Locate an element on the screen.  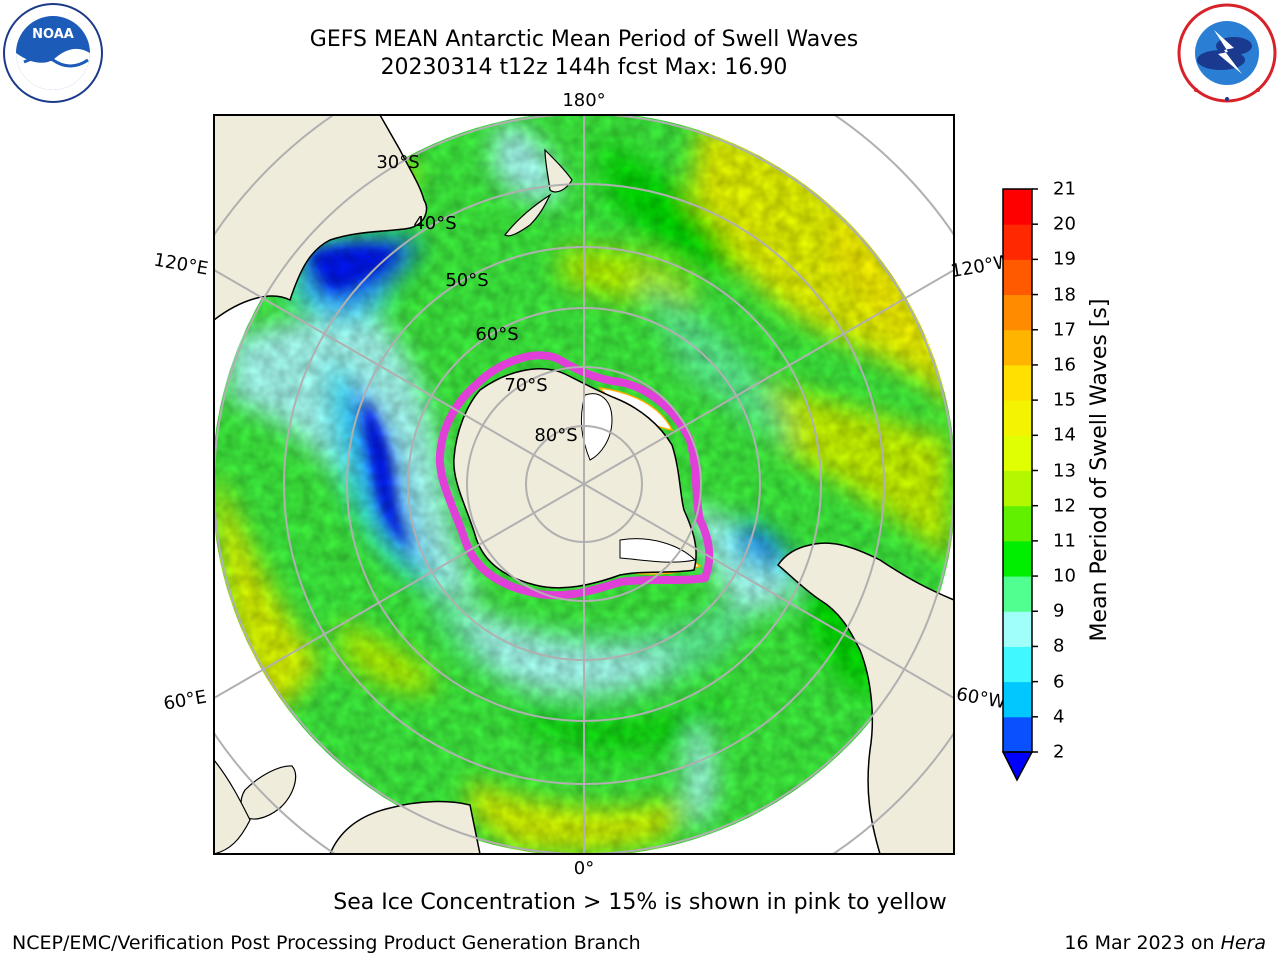
australia is located at coordinates (321, 218).